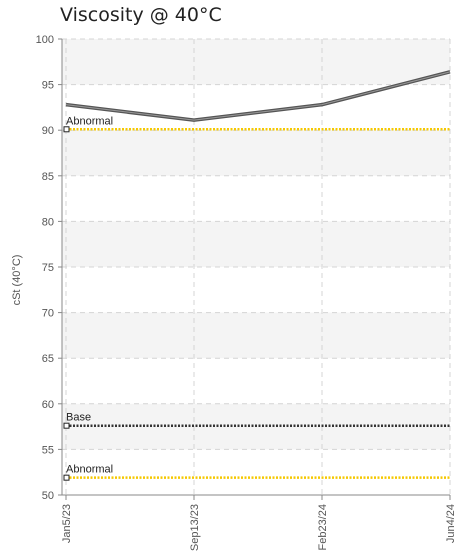 Image resolution: width=454 pixels, height=556 pixels. I want to click on y-tick-label: 85, so click(48, 177).